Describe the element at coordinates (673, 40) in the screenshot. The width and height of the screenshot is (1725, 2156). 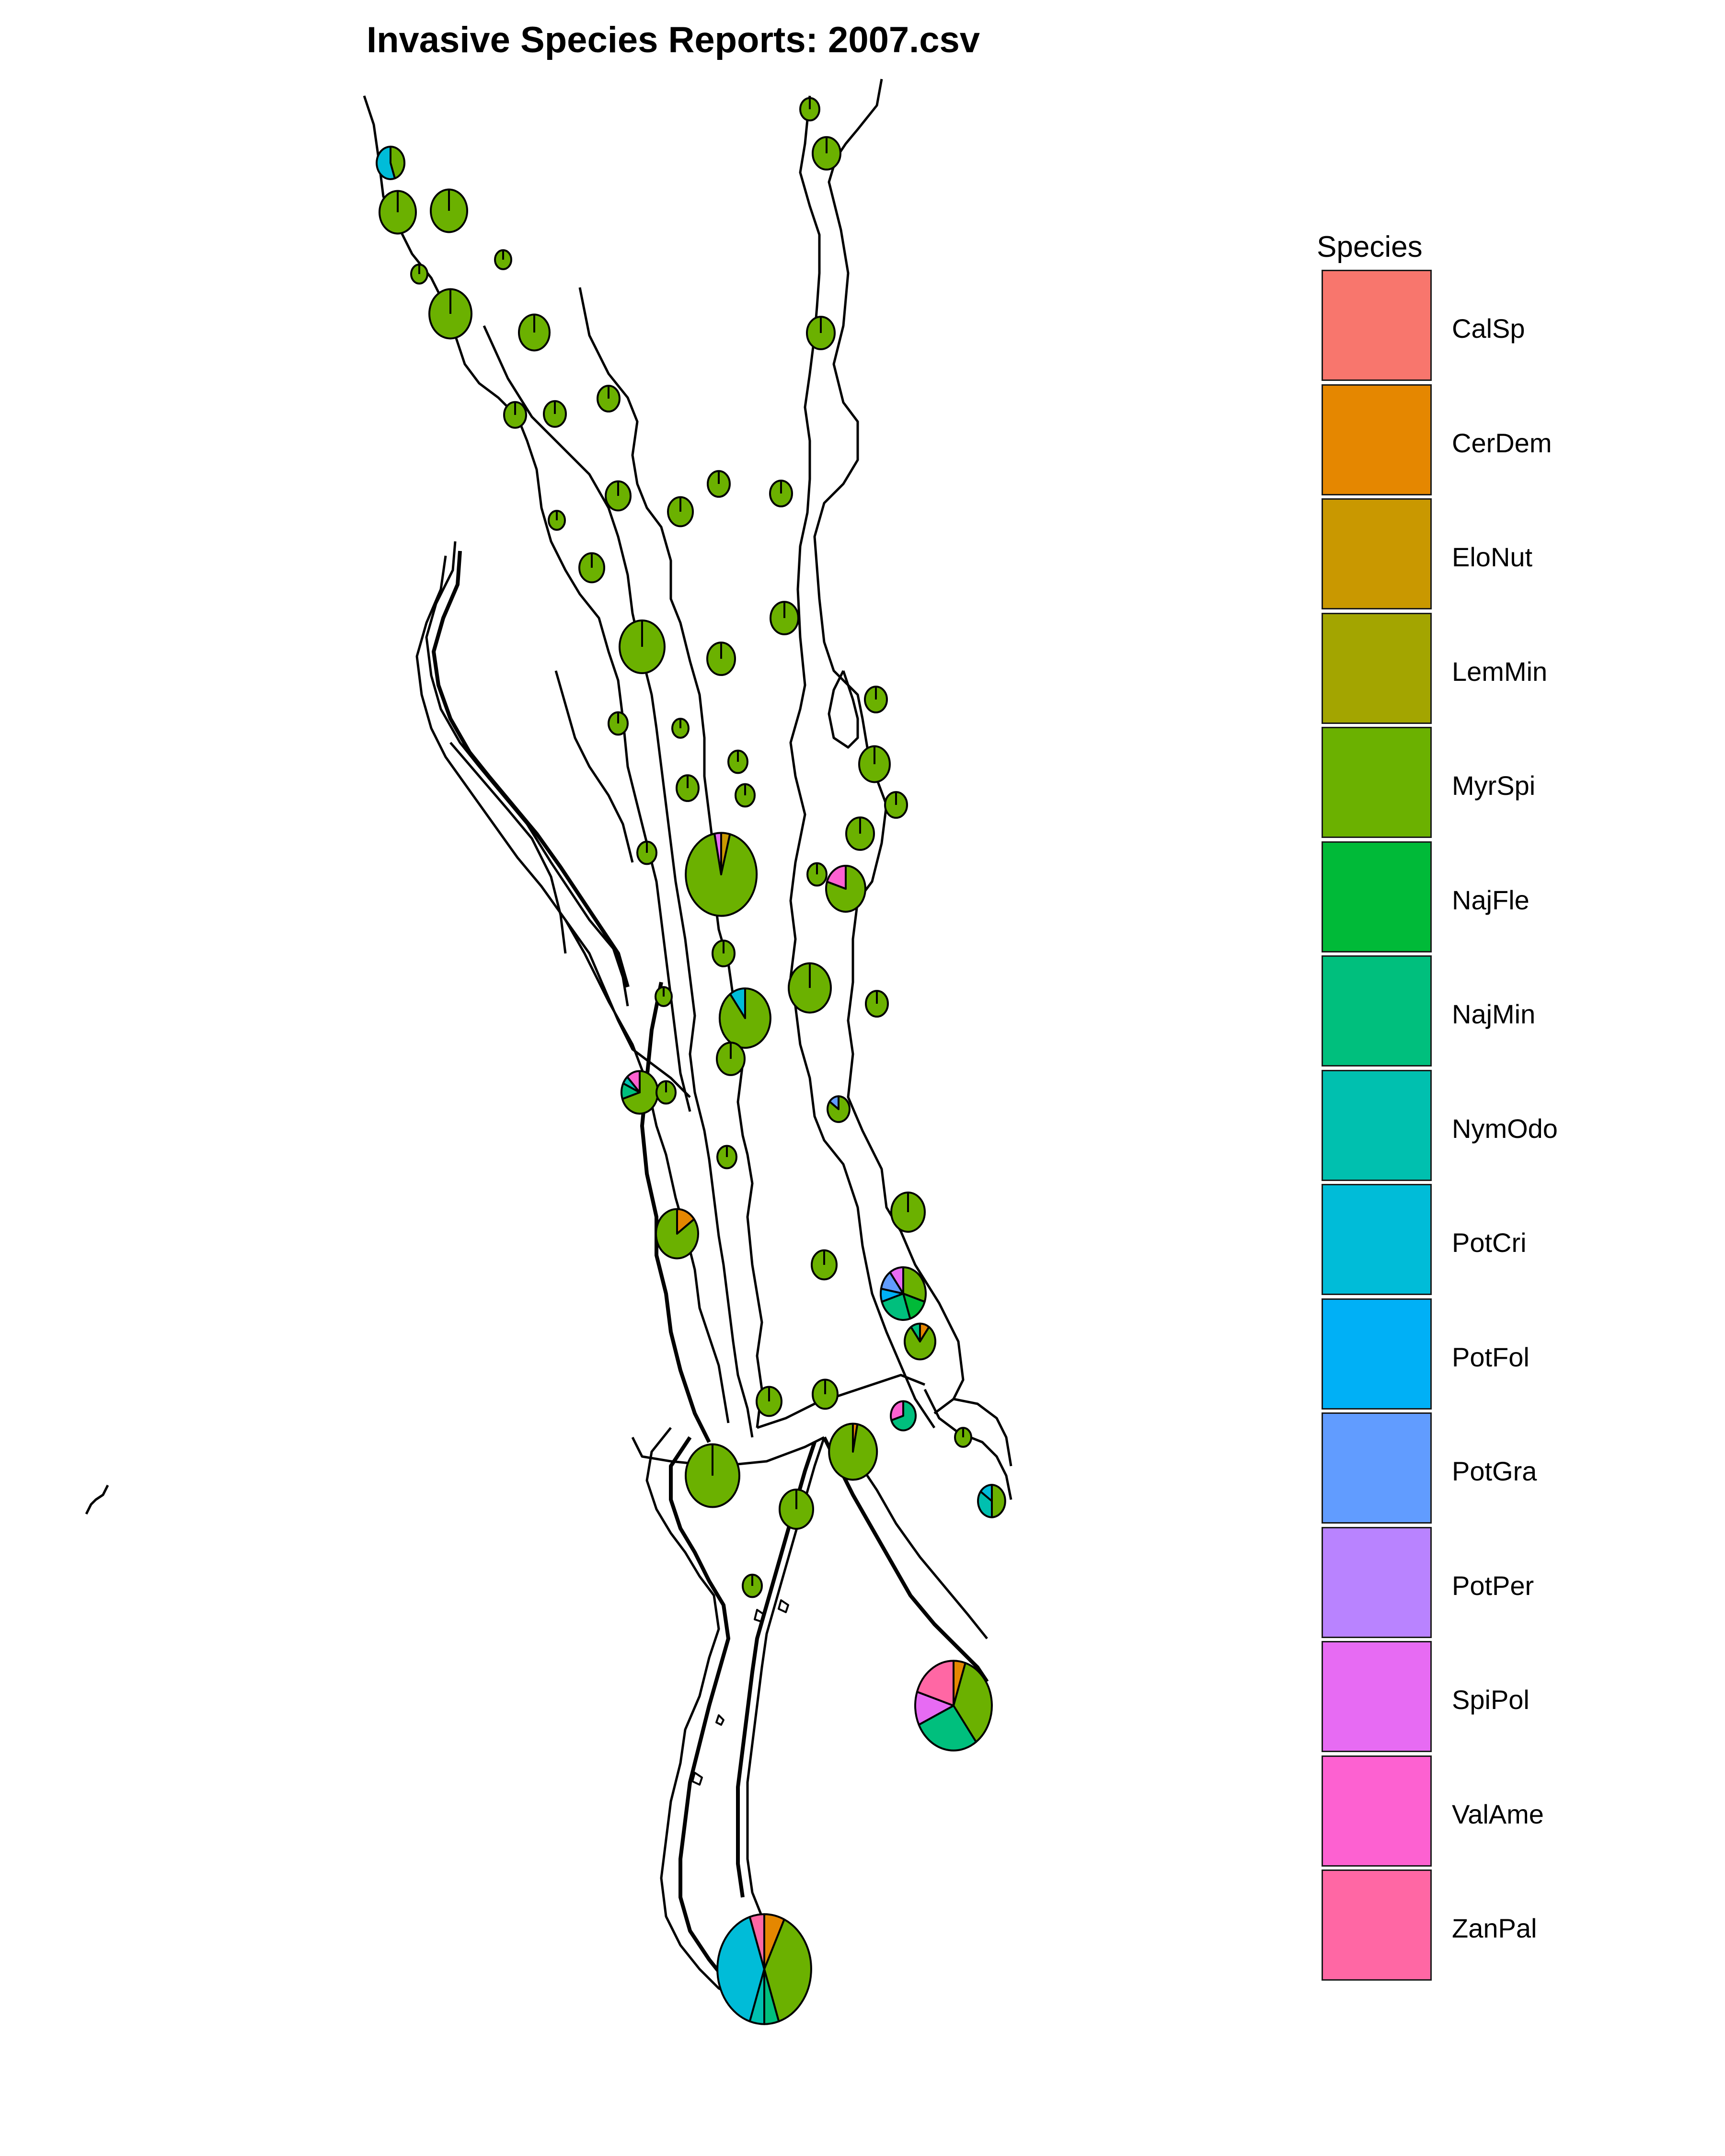
I see `plot-title: Invasive Species Reports: 2007.csv` at that location.